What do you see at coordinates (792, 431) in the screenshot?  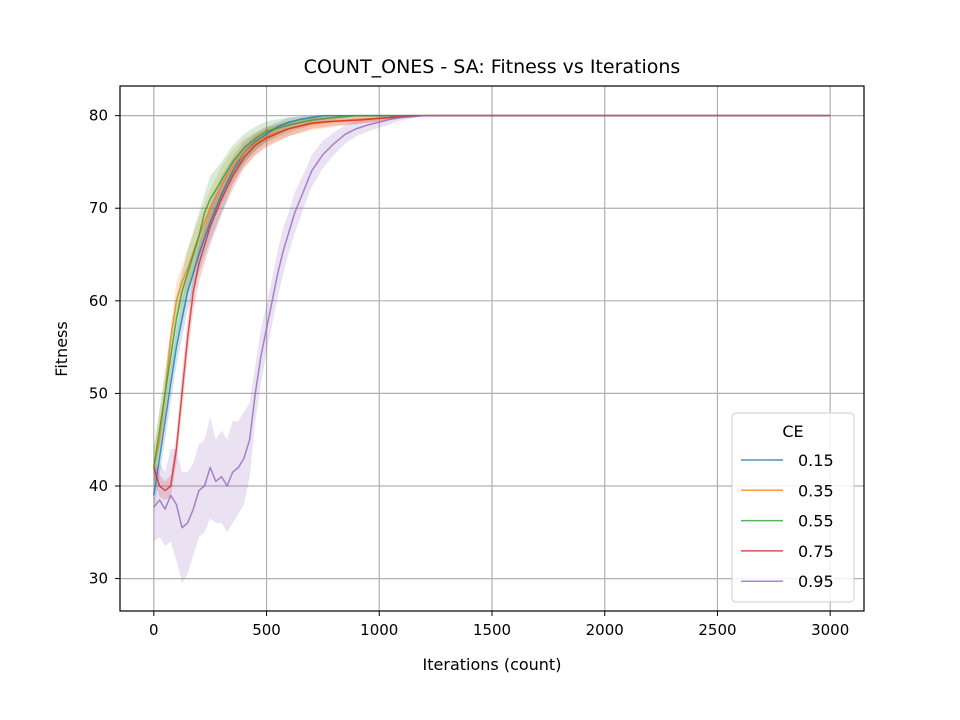 I see `legend-title: CE` at bounding box center [792, 431].